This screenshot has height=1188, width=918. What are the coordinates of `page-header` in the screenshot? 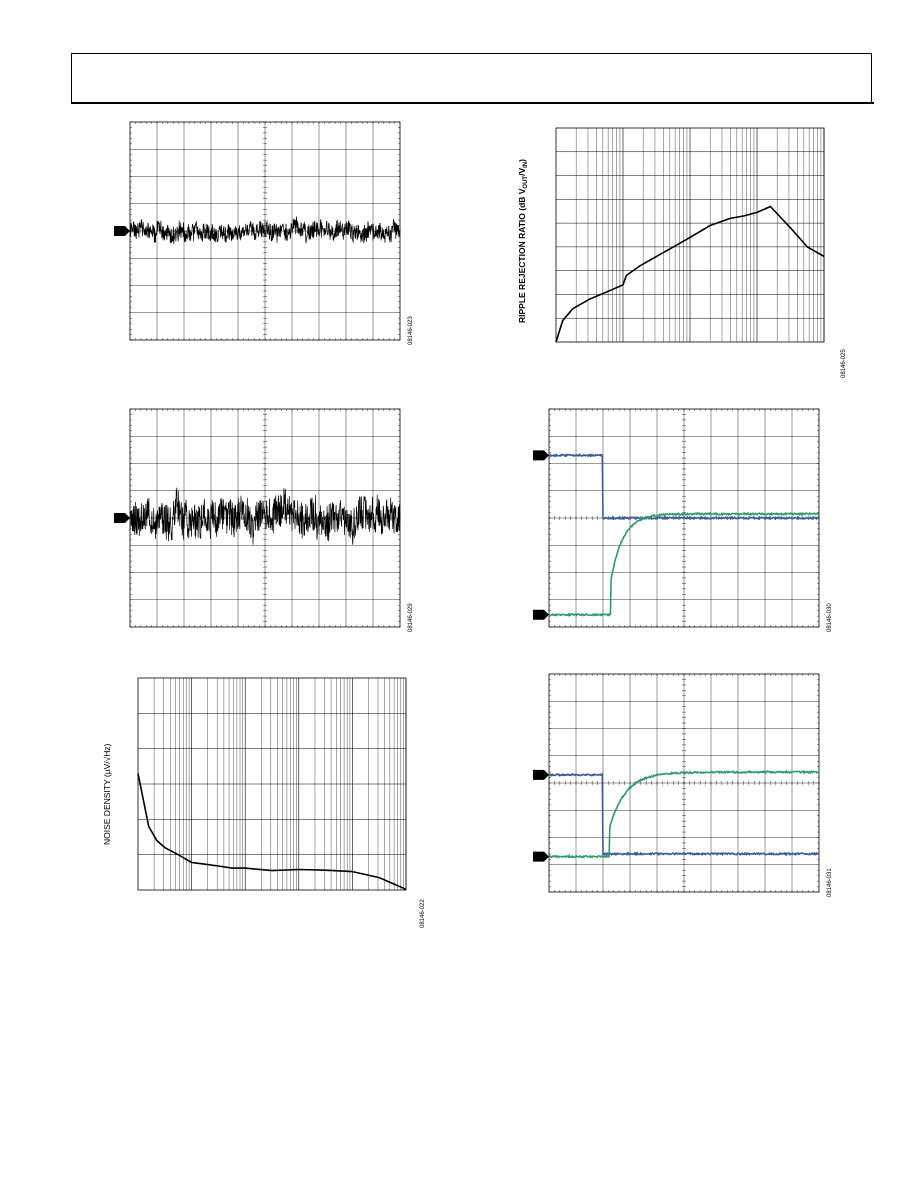 It's located at (471, 78).